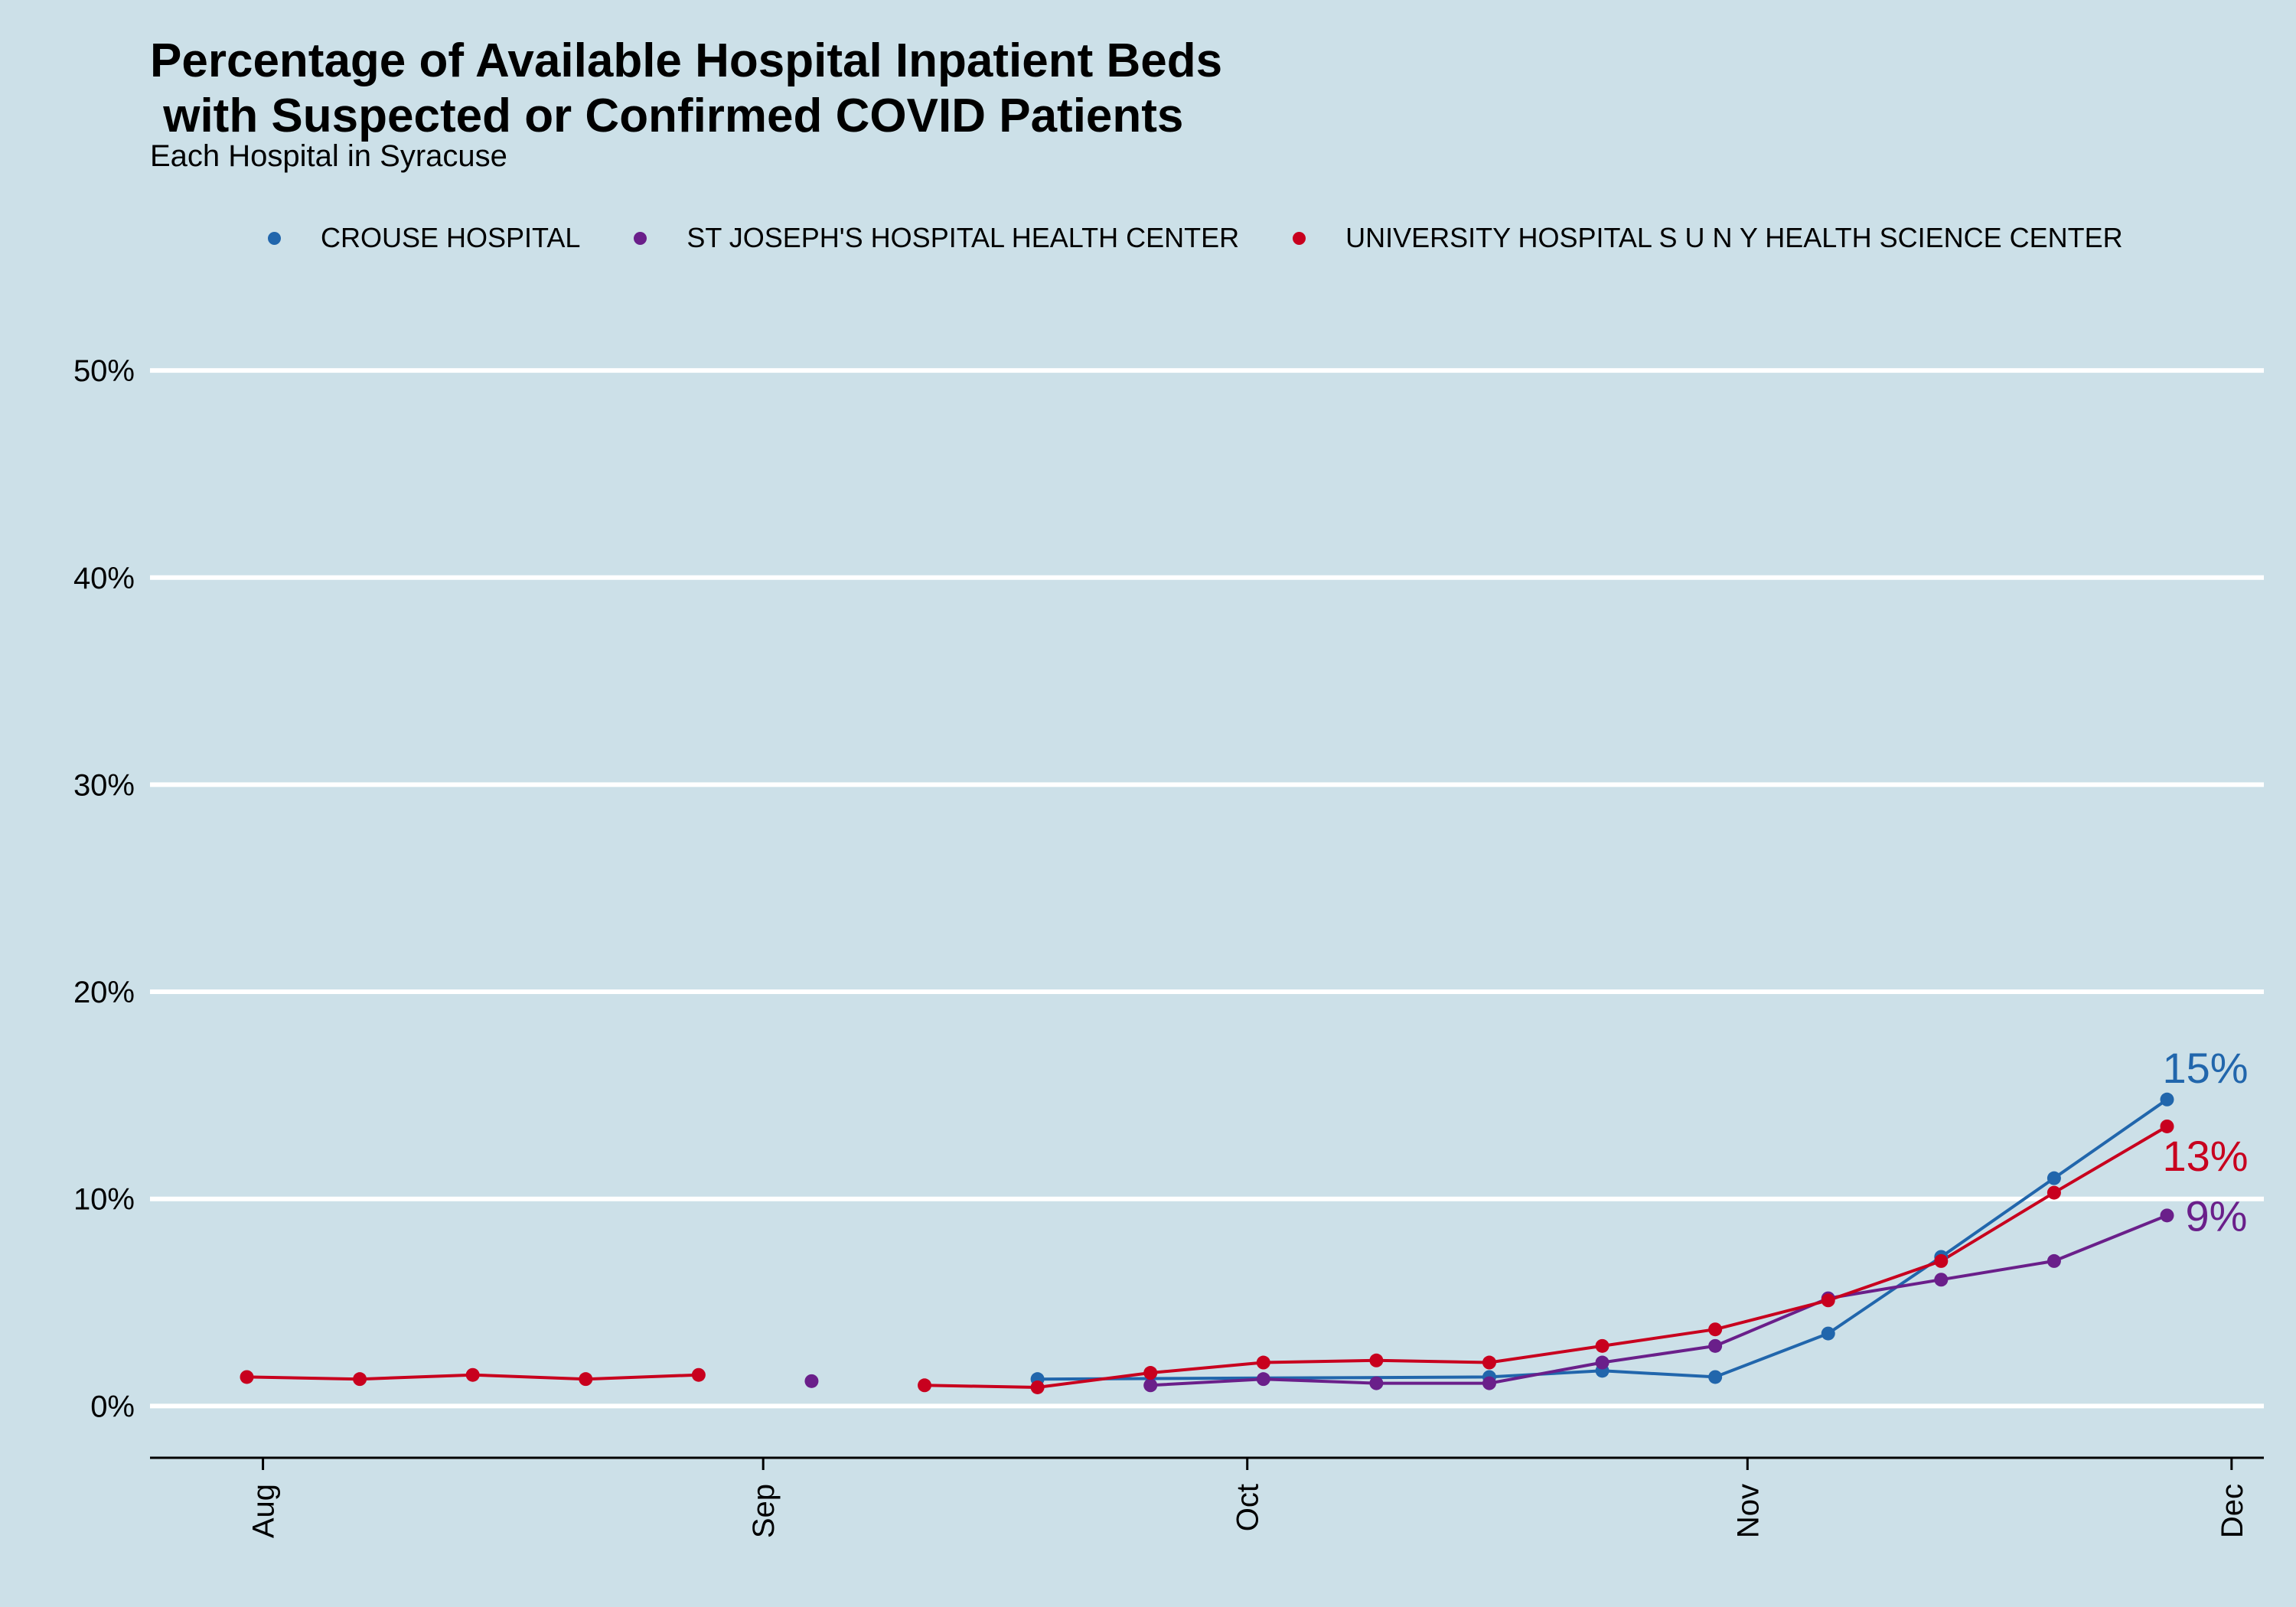  I want to click on series-end-label: 15%, so click(2205, 1068).